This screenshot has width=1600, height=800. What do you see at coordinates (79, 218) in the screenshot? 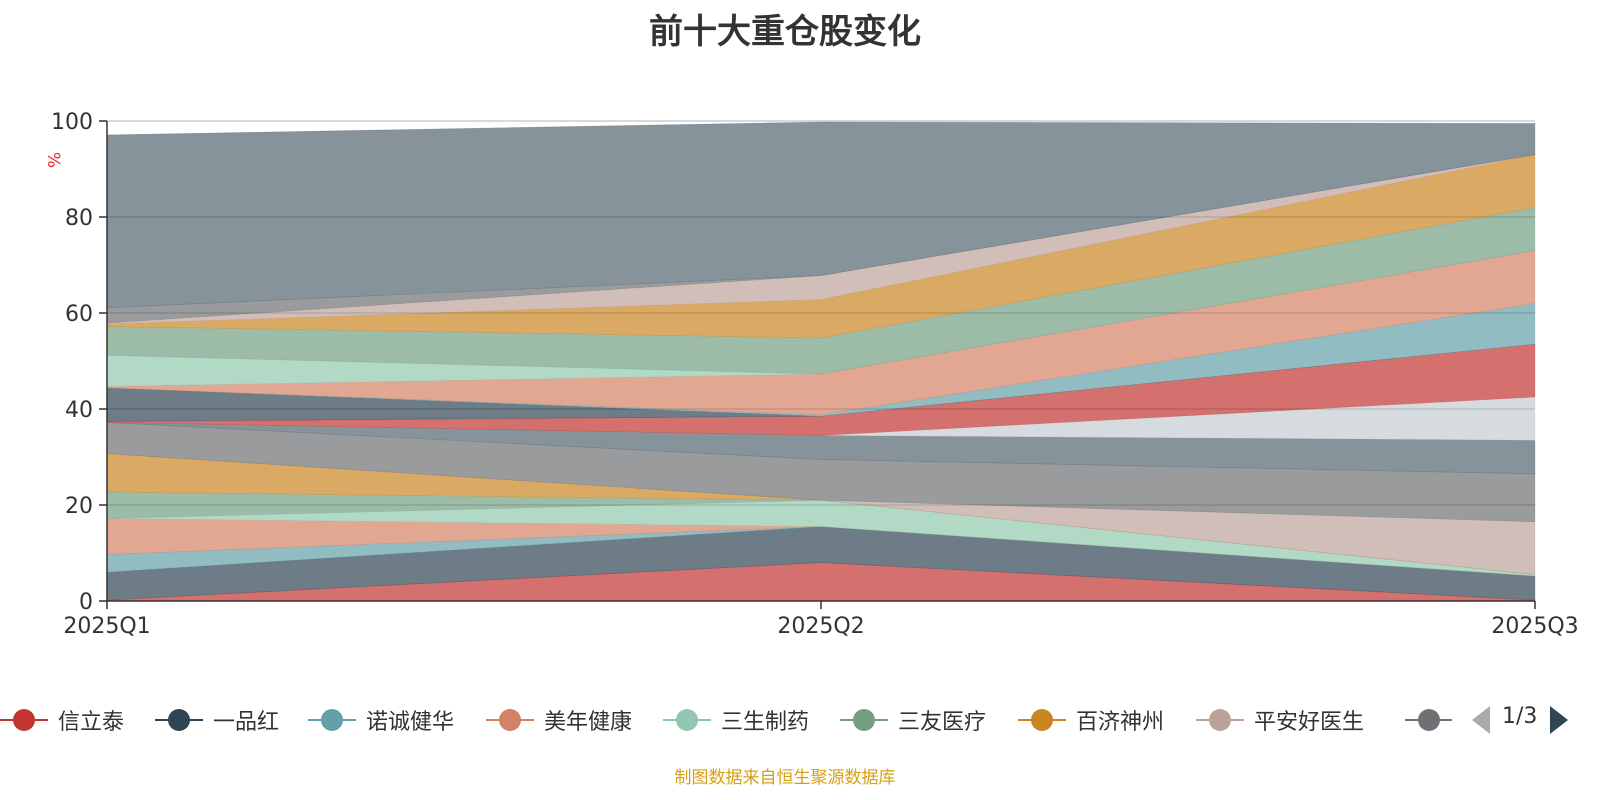
I see `y-tick-label-80: 80` at bounding box center [79, 218].